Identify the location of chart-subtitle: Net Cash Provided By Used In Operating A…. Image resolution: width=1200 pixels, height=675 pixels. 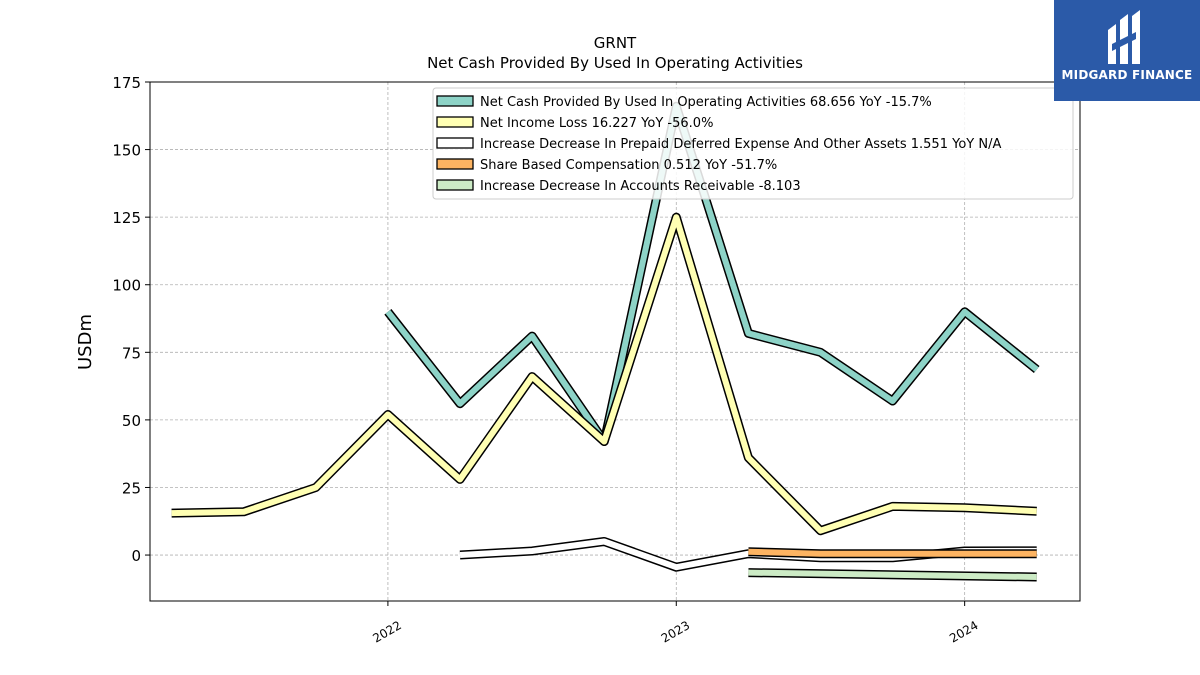
(615, 63).